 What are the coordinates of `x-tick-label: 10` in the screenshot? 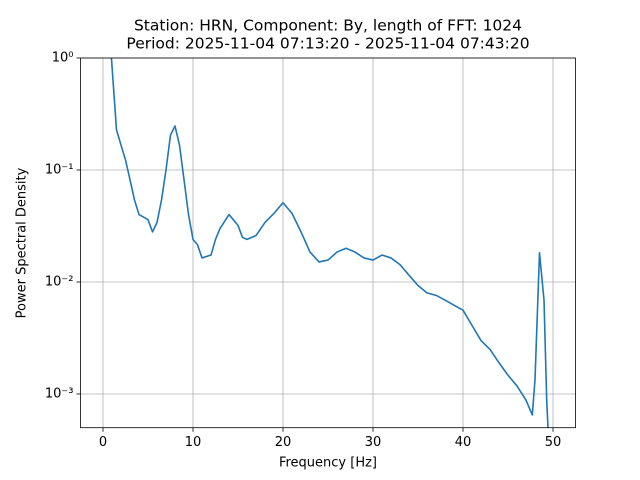 It's located at (193, 442).